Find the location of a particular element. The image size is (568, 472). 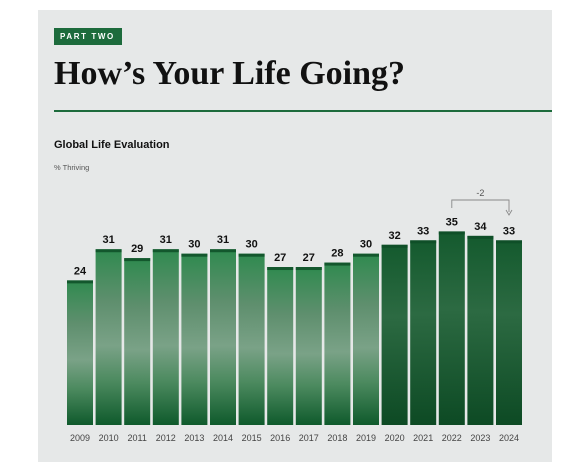

x-tick-2017: 2017 is located at coordinates (309, 438).